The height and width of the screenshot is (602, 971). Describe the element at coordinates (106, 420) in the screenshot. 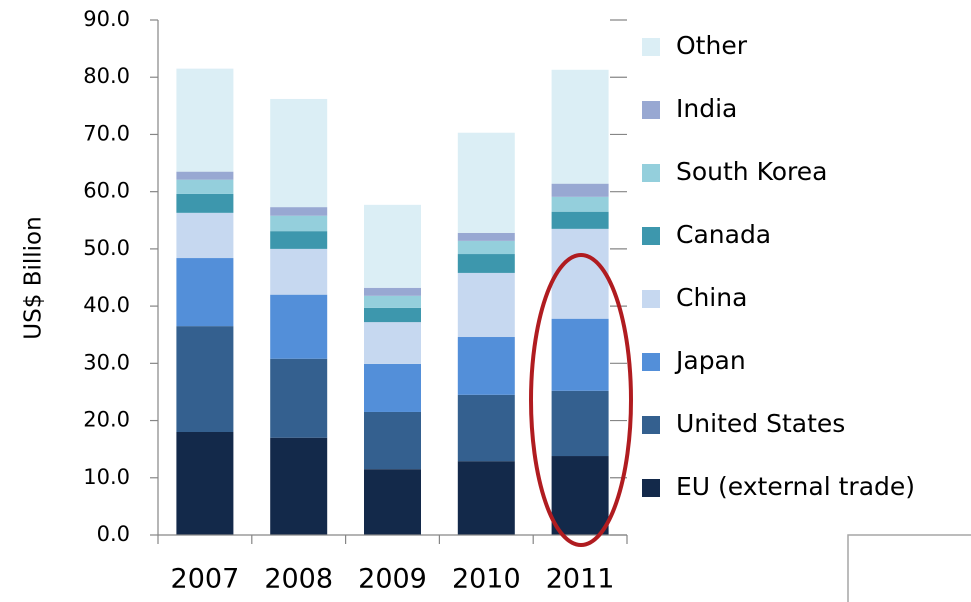

I see `y-tick-label: 20.0` at that location.